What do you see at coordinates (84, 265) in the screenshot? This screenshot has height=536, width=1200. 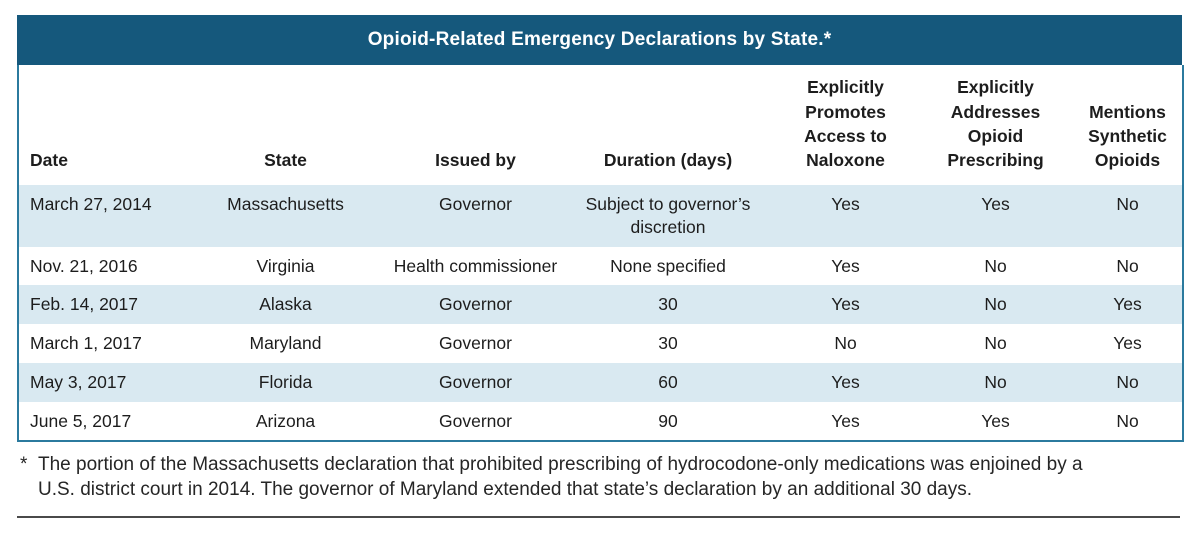 I see `cell-date: Nov. 21, 2016` at bounding box center [84, 265].